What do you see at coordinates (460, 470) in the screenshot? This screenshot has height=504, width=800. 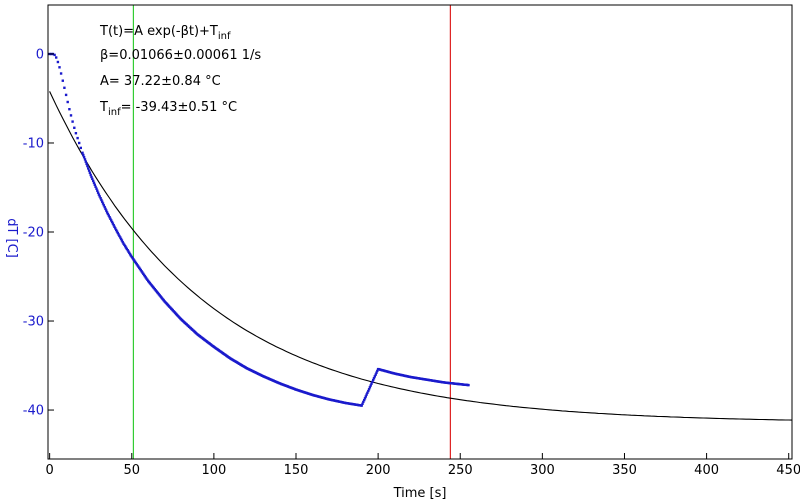 I see `x-tick-label: 250` at bounding box center [460, 470].